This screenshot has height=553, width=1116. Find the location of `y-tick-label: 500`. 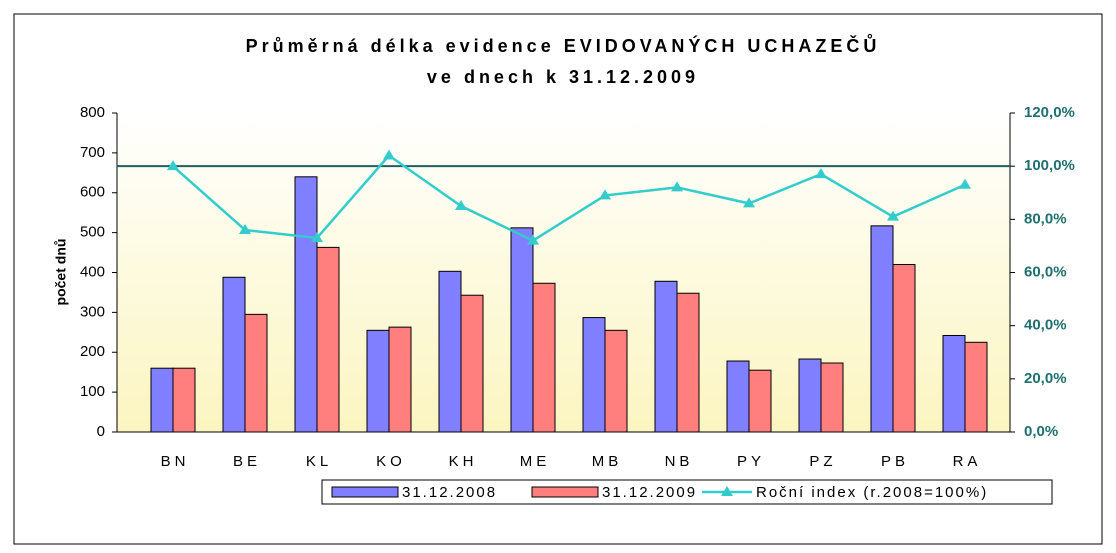

y-tick-label: 500 is located at coordinates (92, 232).